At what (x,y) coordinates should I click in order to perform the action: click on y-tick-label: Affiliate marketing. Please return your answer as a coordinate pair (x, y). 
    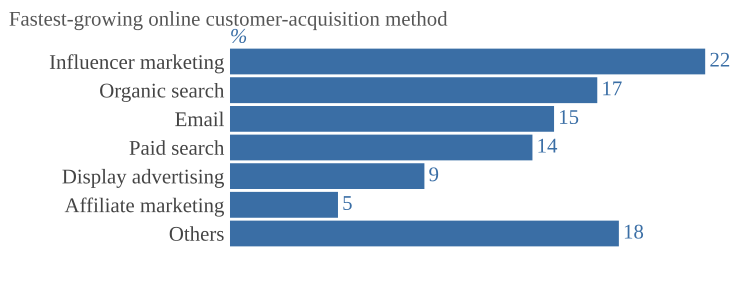
    Looking at the image, I should click on (144, 207).